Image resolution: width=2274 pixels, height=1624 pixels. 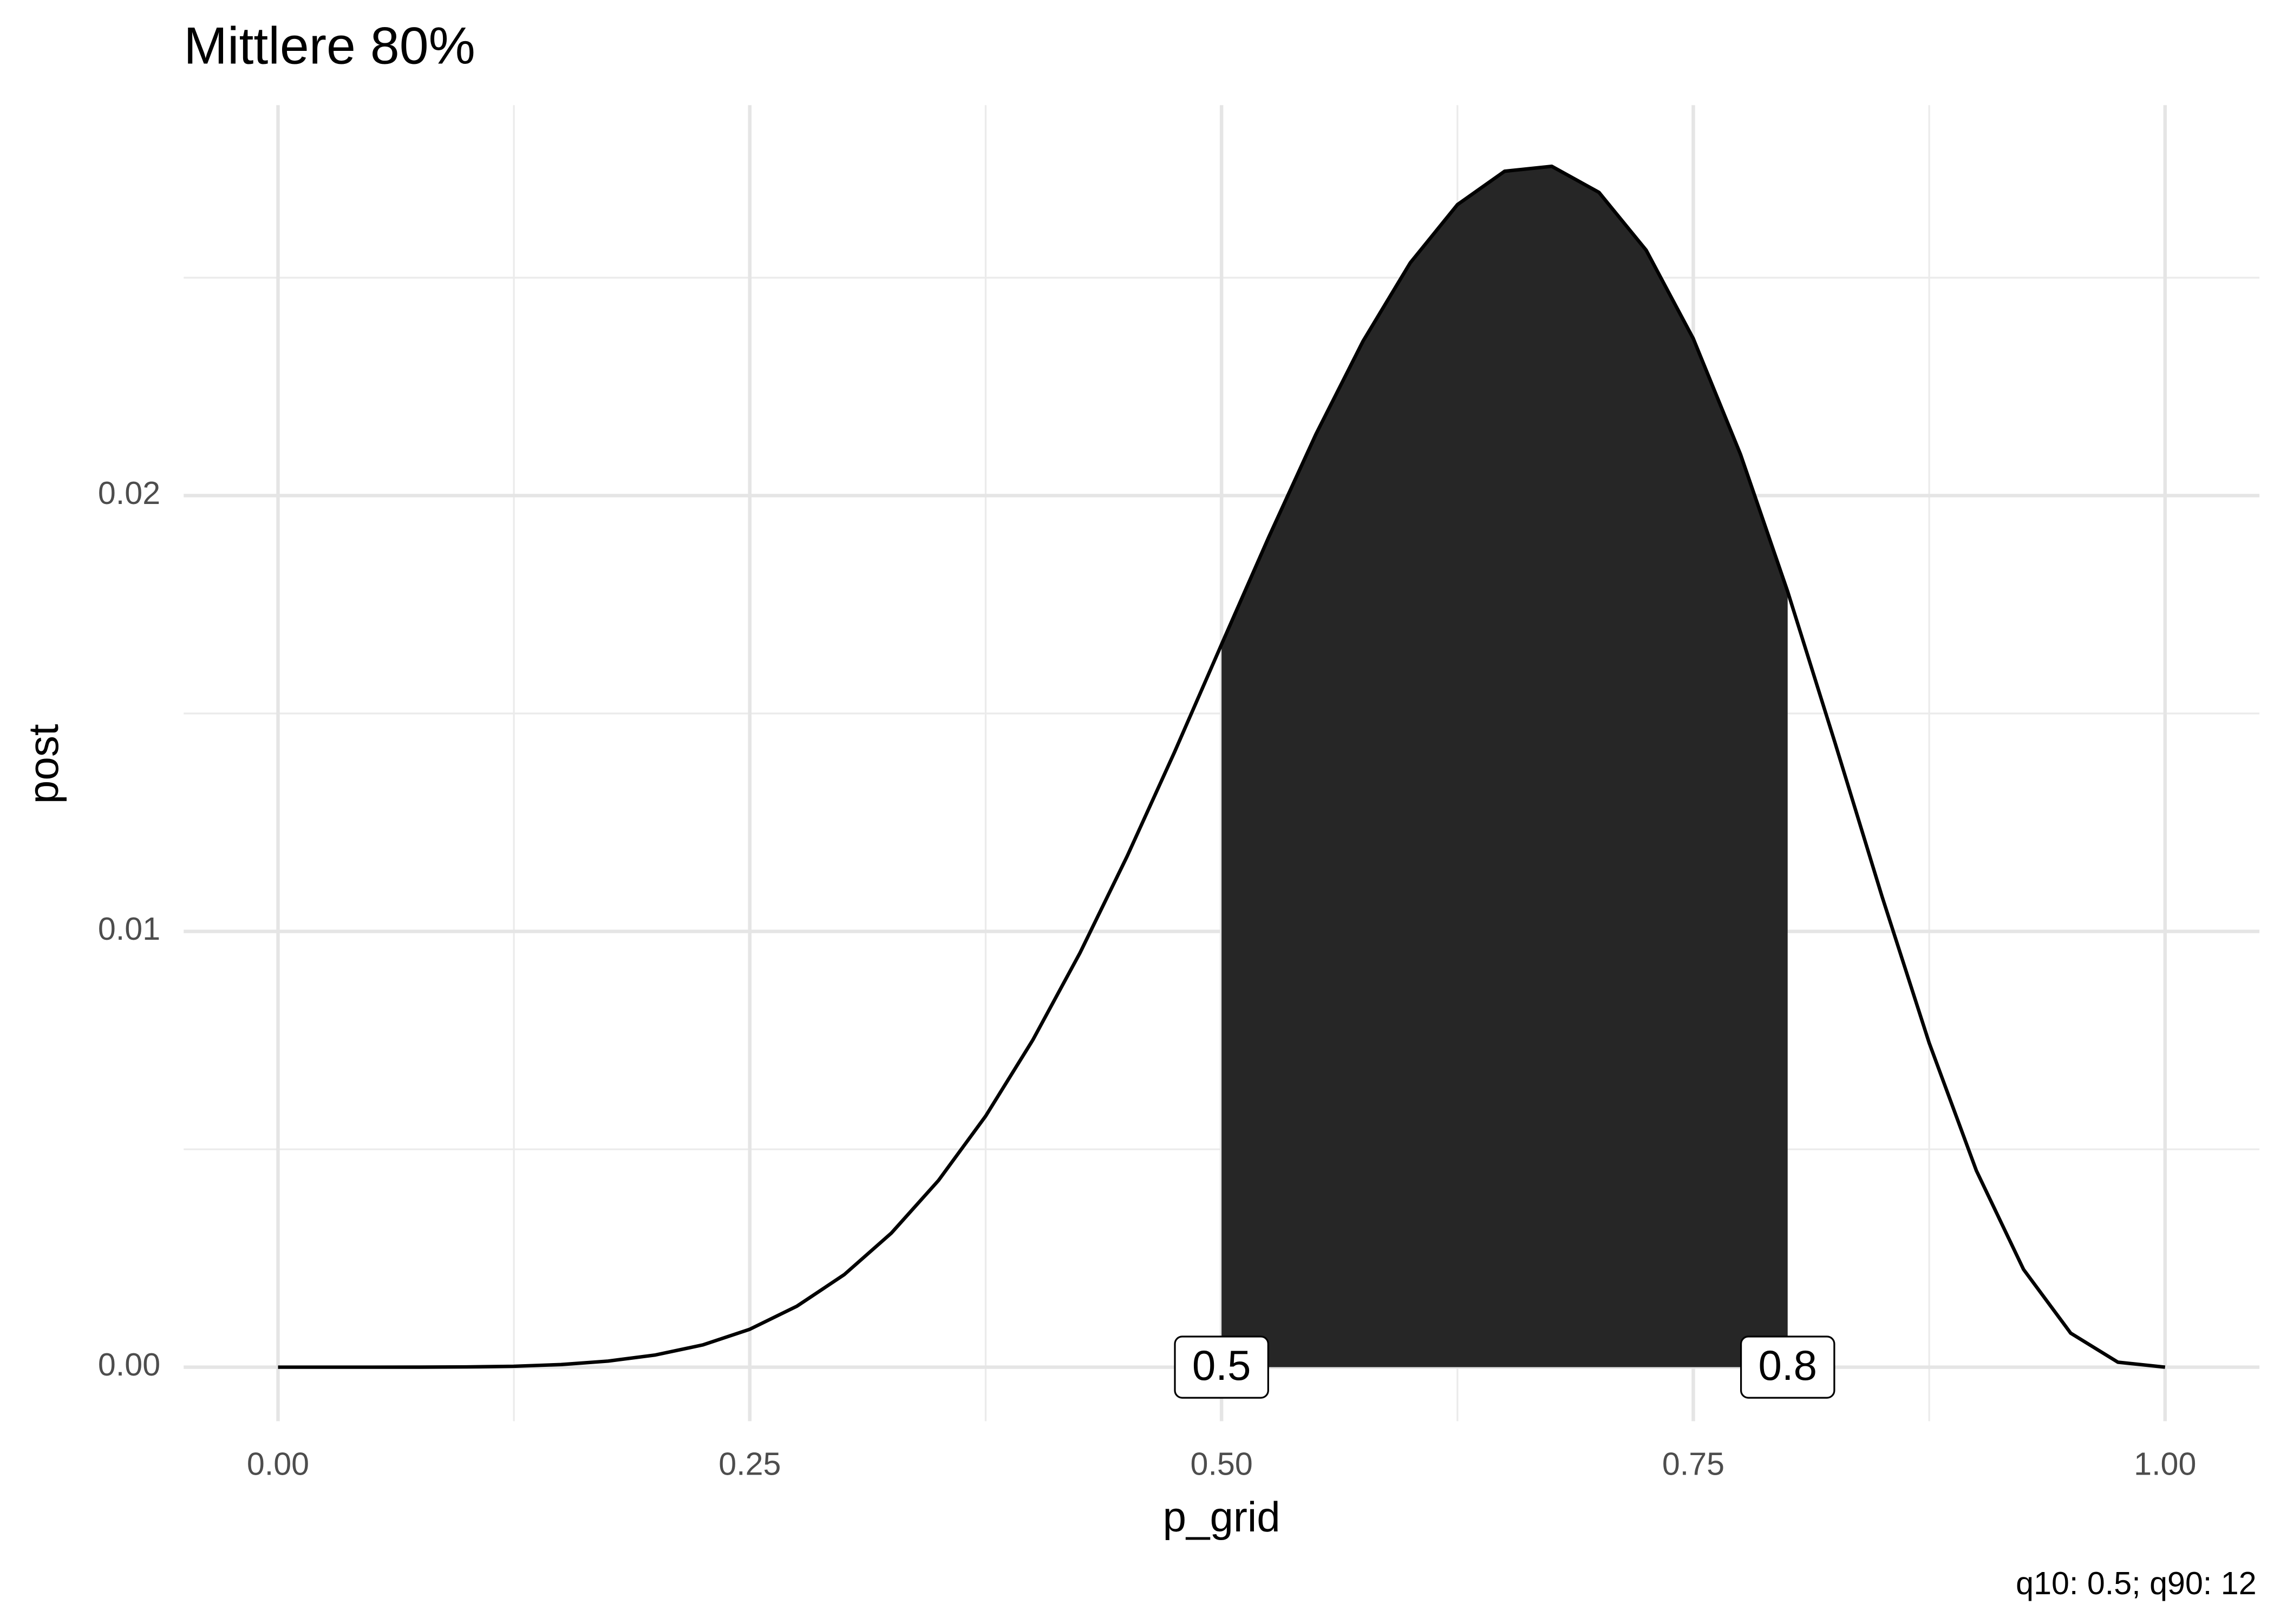 I want to click on y-tick-label: 0.01, so click(x=129, y=929).